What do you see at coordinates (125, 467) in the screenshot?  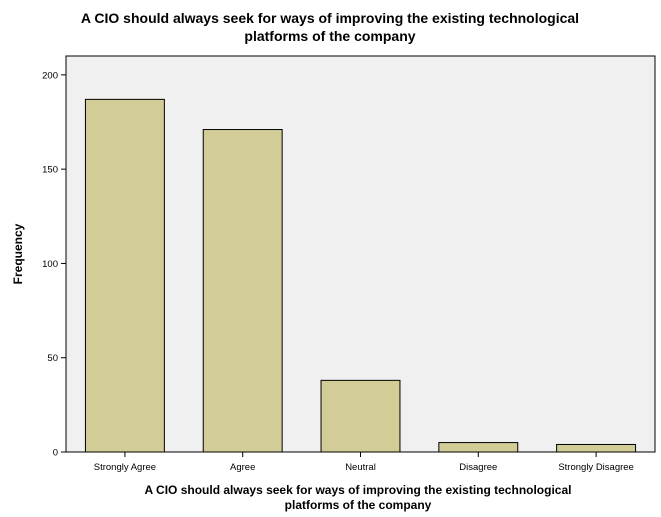 I see `x-tick-label: Strongly Agree` at bounding box center [125, 467].